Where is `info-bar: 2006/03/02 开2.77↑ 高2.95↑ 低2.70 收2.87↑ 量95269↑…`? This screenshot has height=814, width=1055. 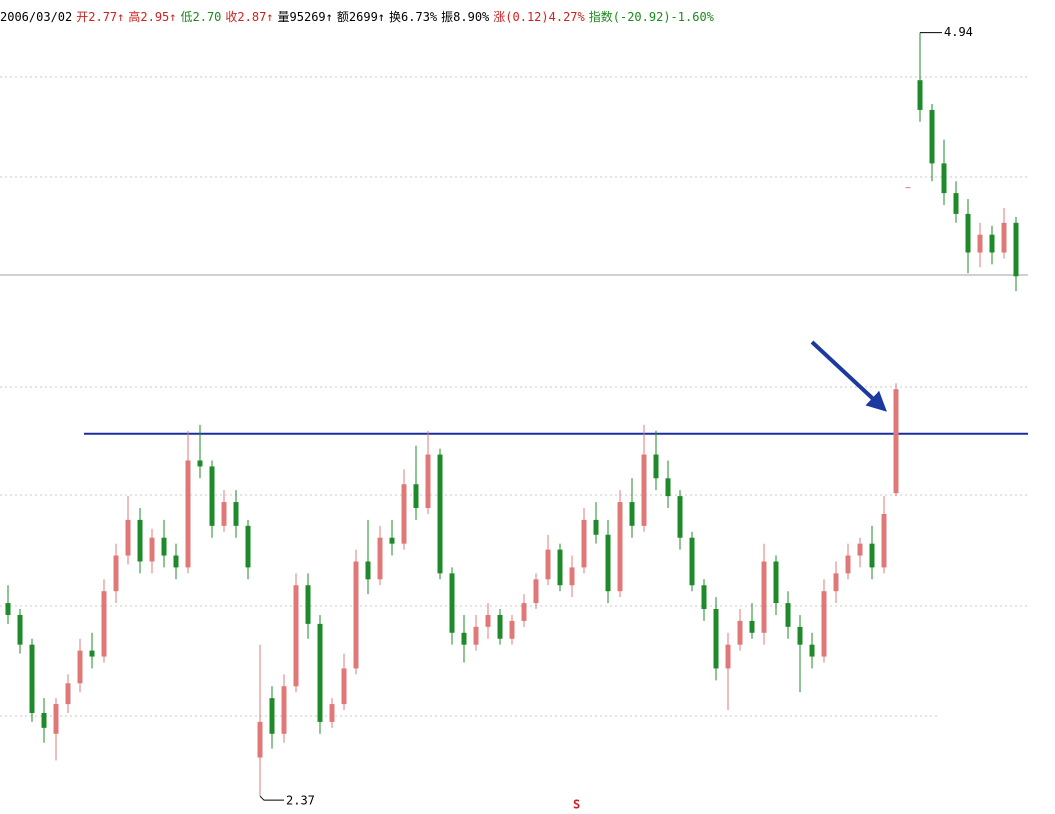 info-bar: 2006/03/02 开2.77↑ 高2.95↑ 低2.70 收2.87↑ 量95269↑… is located at coordinates (359, 16).